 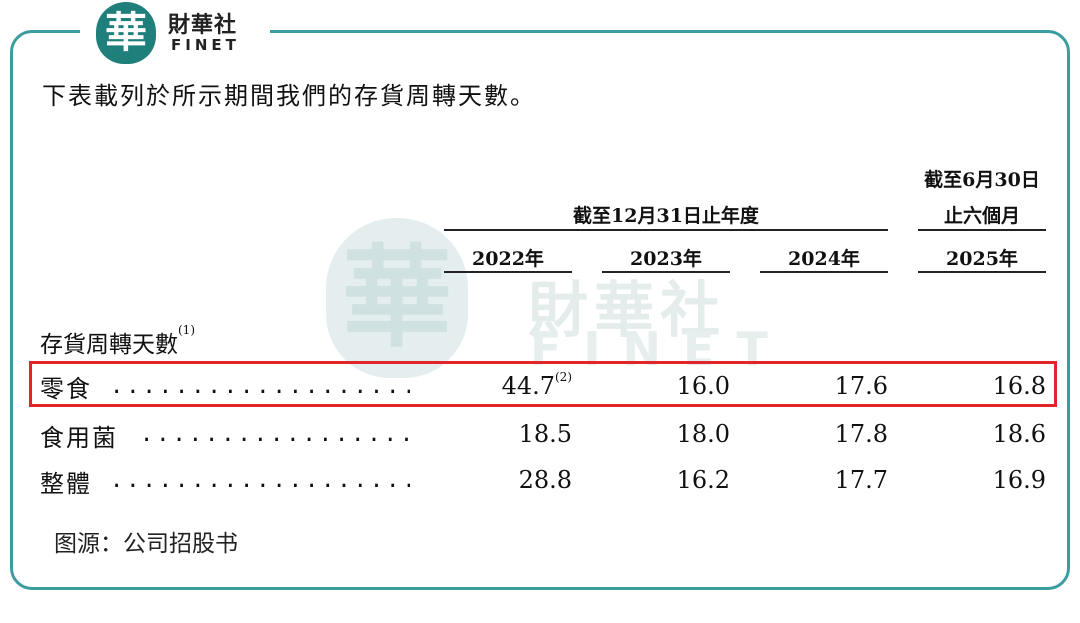 What do you see at coordinates (627, 311) in the screenshot?
I see `watermark-chinese: 財華社` at bounding box center [627, 311].